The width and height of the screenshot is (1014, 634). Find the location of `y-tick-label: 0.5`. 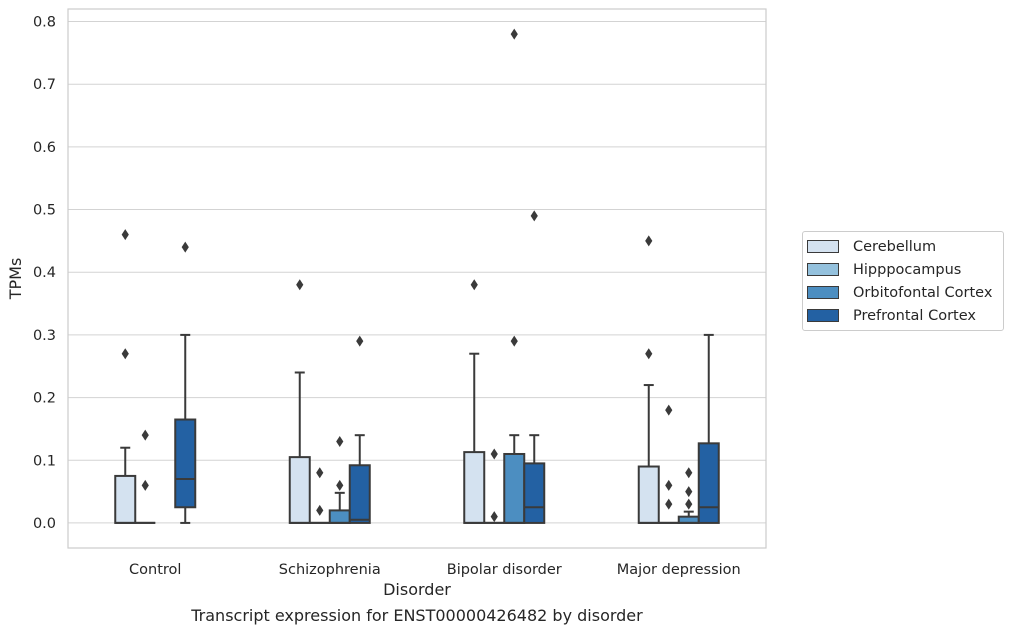

y-tick-label: 0.5 is located at coordinates (44, 211).